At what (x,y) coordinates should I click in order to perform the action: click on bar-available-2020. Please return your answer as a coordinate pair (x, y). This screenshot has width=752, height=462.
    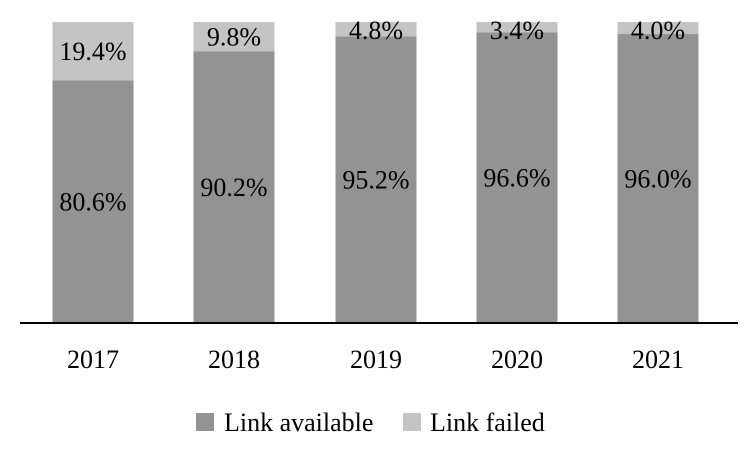
    Looking at the image, I should click on (517, 177).